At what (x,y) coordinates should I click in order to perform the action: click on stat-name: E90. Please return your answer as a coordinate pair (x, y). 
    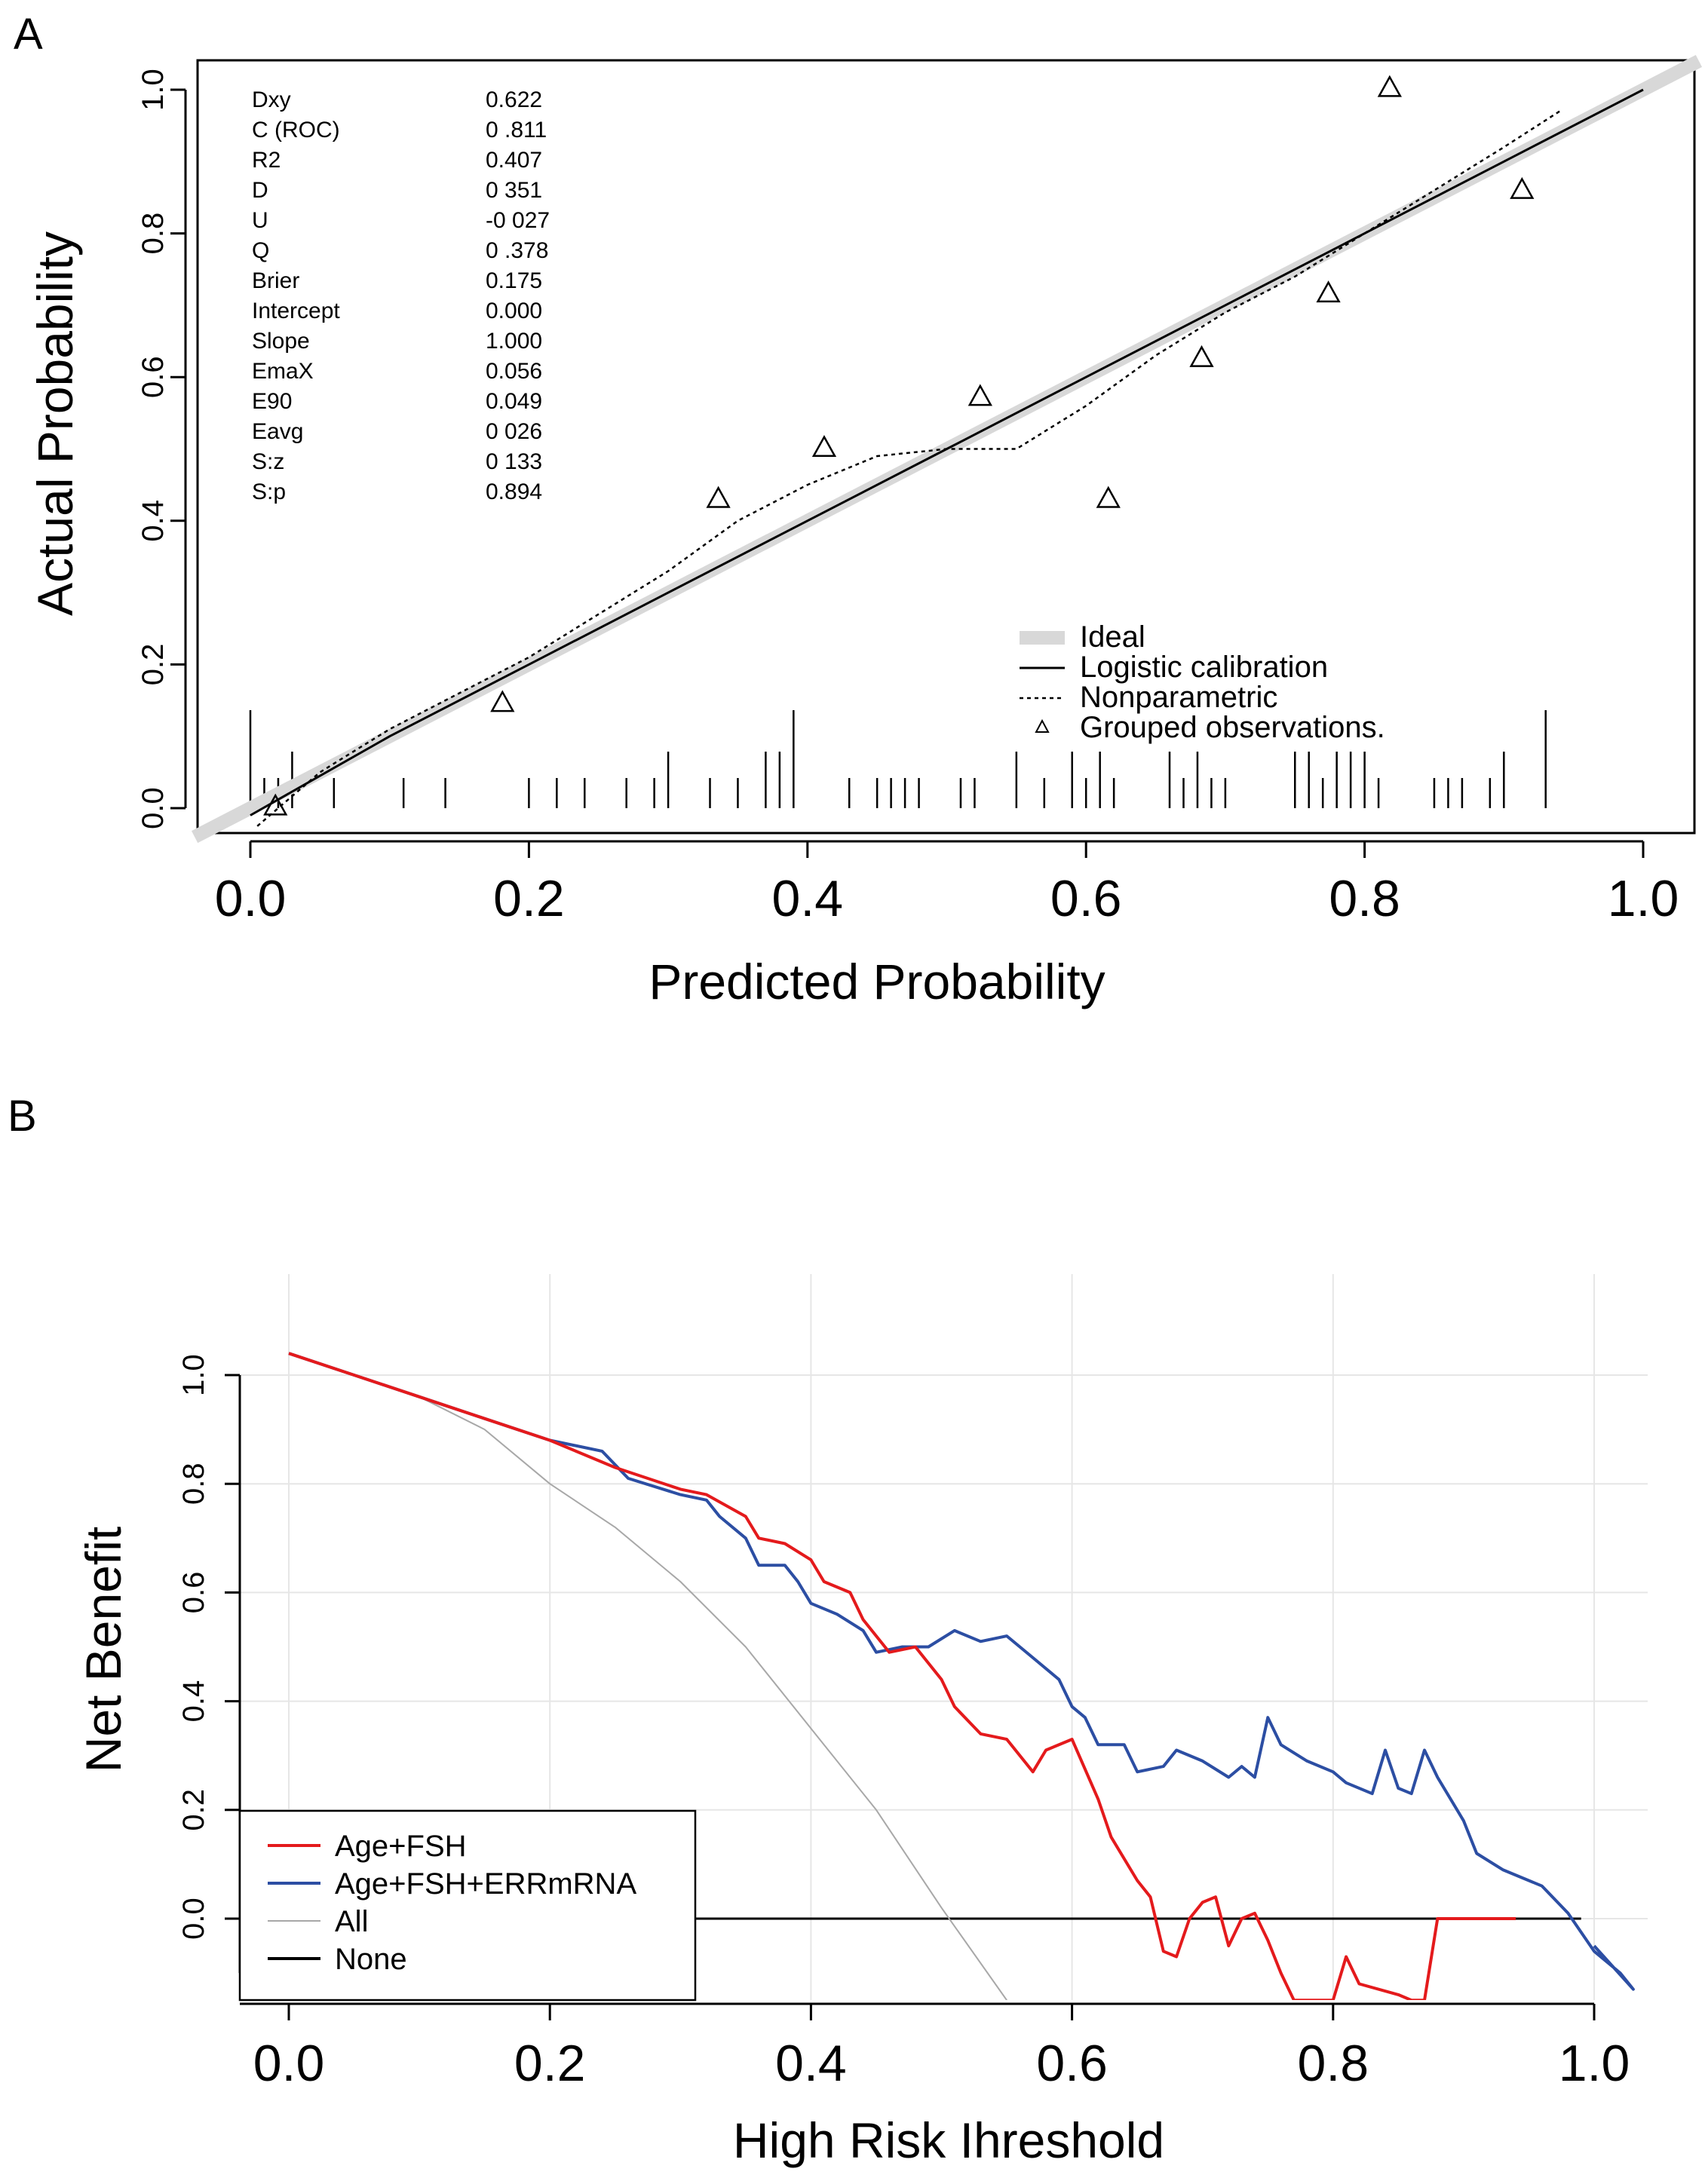
    Looking at the image, I should click on (272, 402).